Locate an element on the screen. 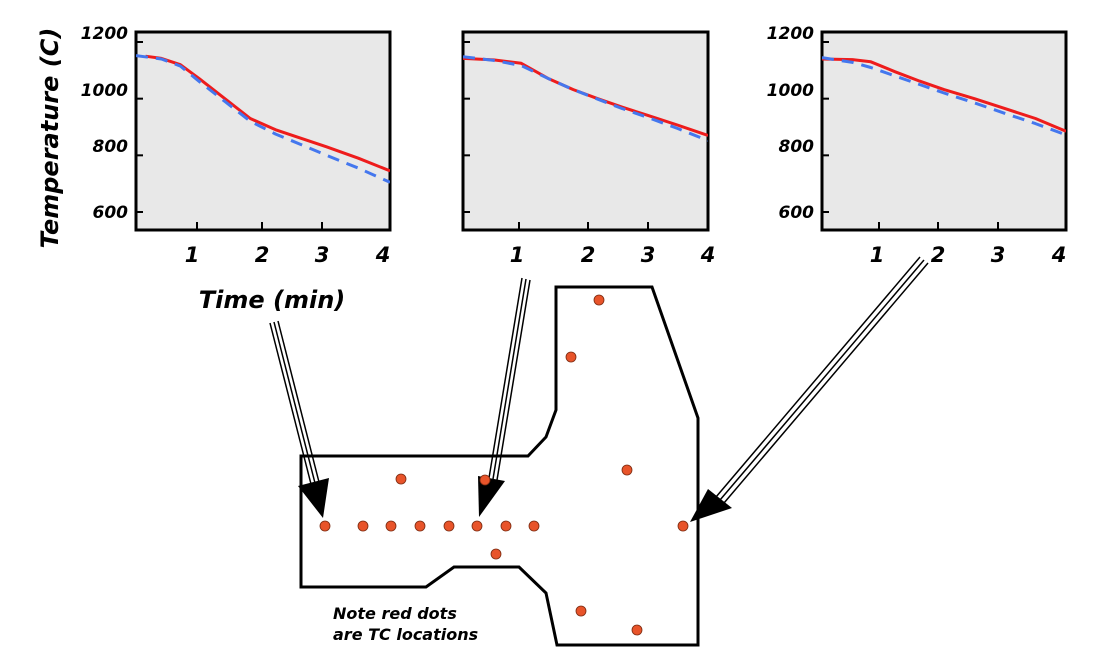 The image size is (1095, 656). note-line-2: are TC locations is located at coordinates (405, 634).